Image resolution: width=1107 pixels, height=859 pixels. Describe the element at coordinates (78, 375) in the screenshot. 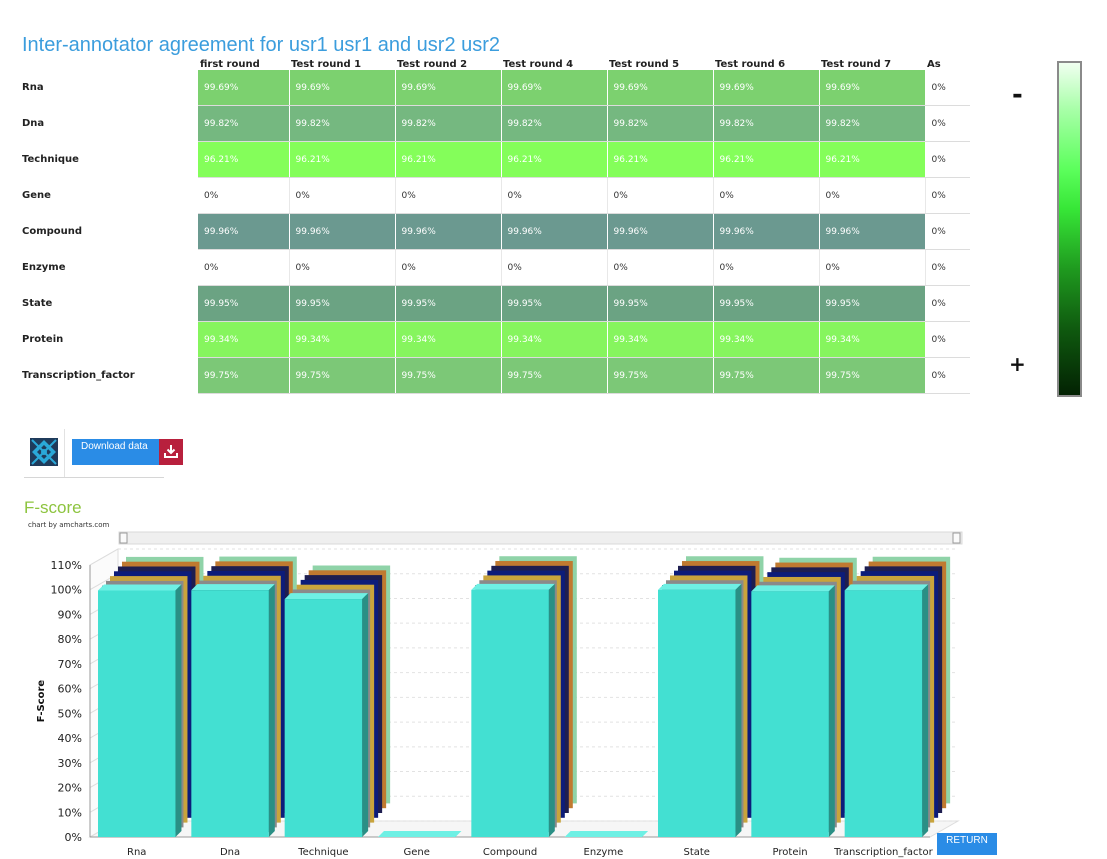

I see `row-label: Transcription_factor` at that location.